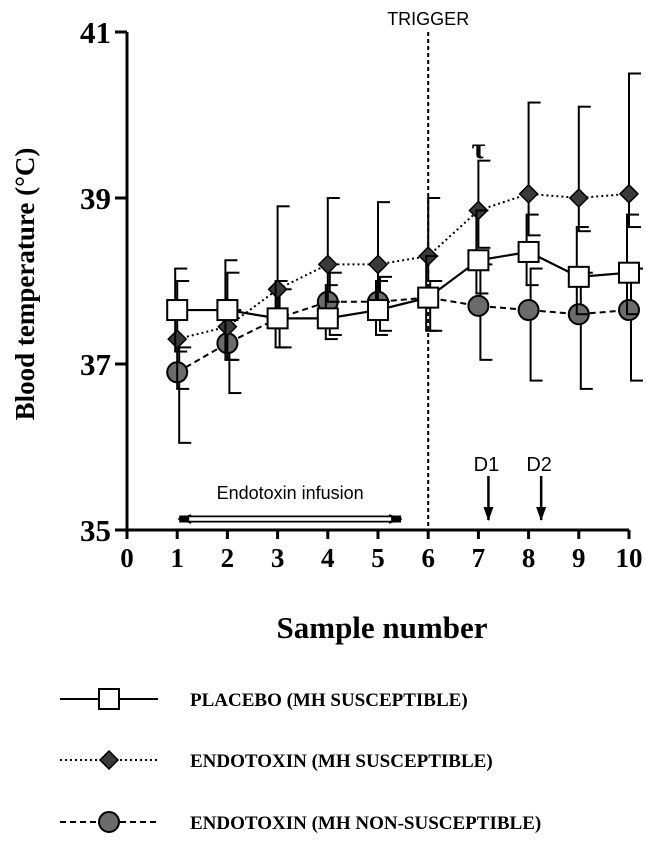 This screenshot has height=855, width=646. I want to click on x-tick-label: 1, so click(177, 558).